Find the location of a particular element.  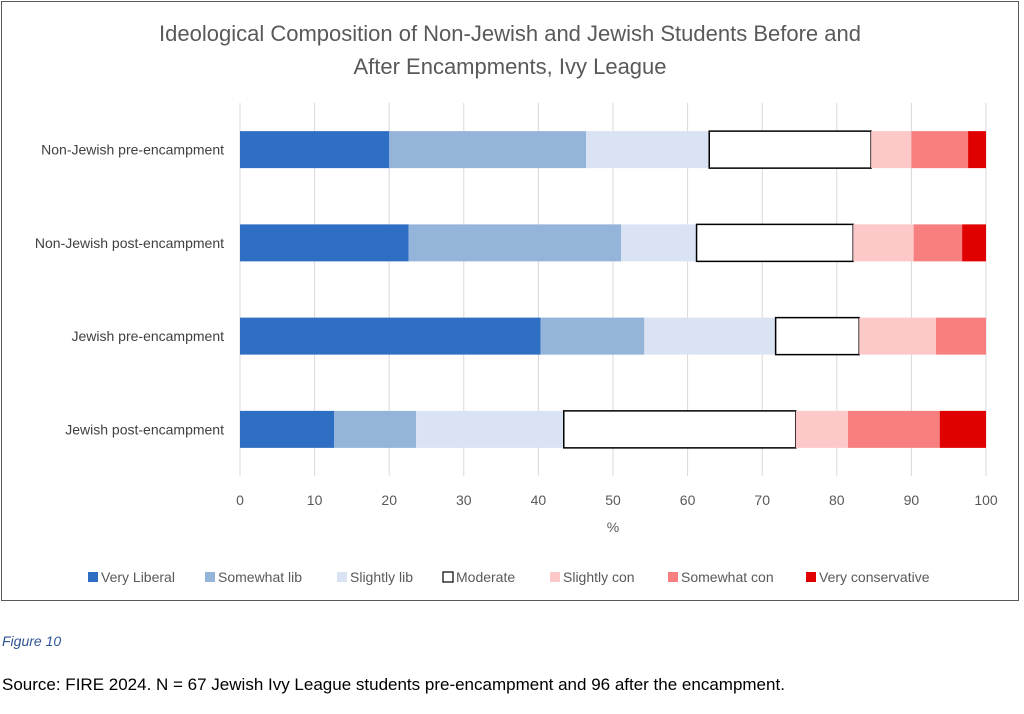

legend-label: Somewhat con is located at coordinates (727, 577).